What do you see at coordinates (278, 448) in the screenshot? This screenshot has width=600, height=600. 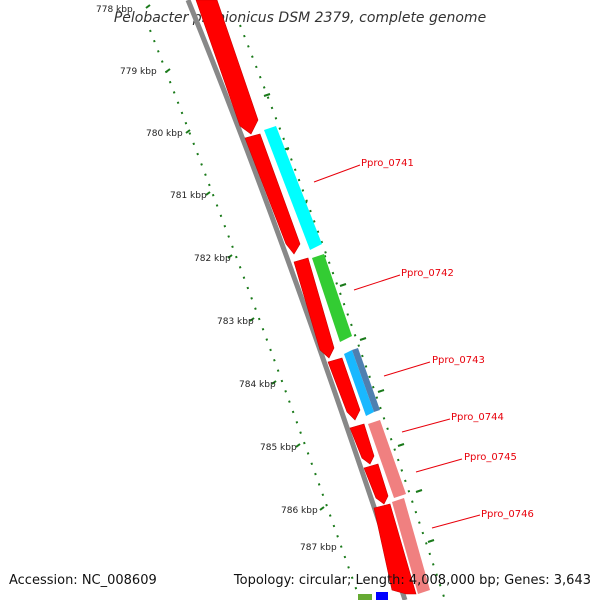 I see `kbp-label: 785 kbp` at bounding box center [278, 448].